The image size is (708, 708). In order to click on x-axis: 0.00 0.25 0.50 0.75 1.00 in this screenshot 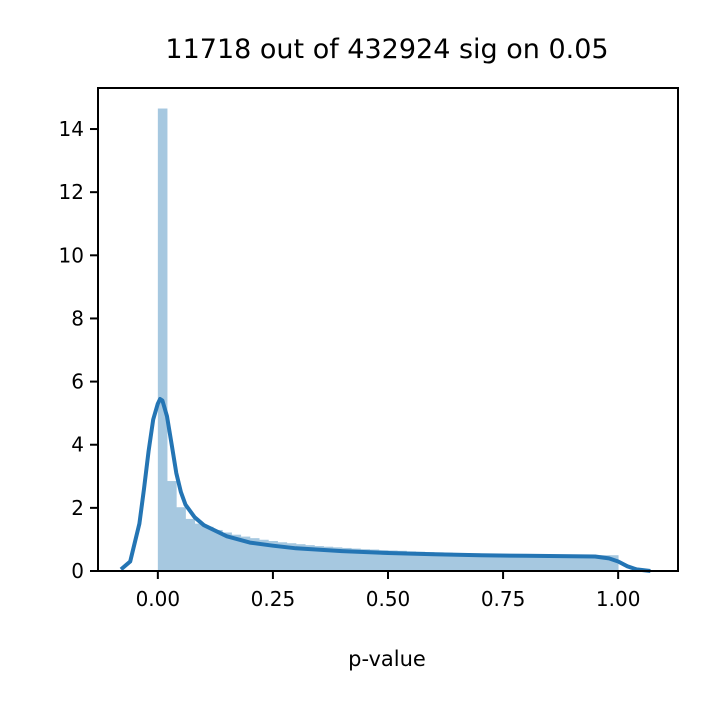, I will do `click(388, 591)`.